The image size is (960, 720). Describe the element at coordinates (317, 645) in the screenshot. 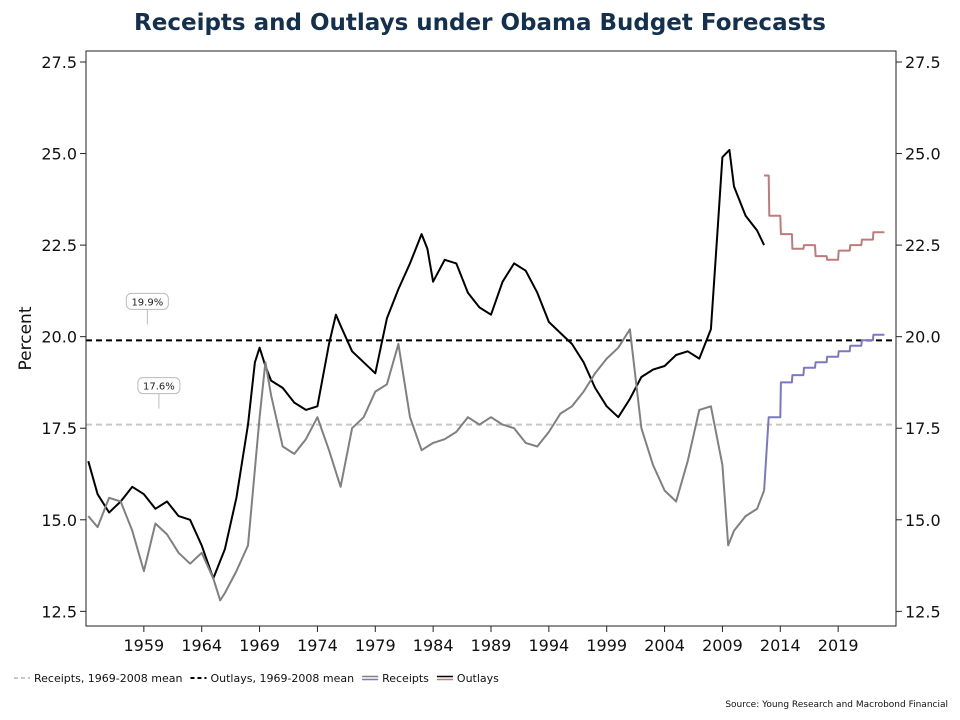

I see `x-tick-label: 1974` at that location.